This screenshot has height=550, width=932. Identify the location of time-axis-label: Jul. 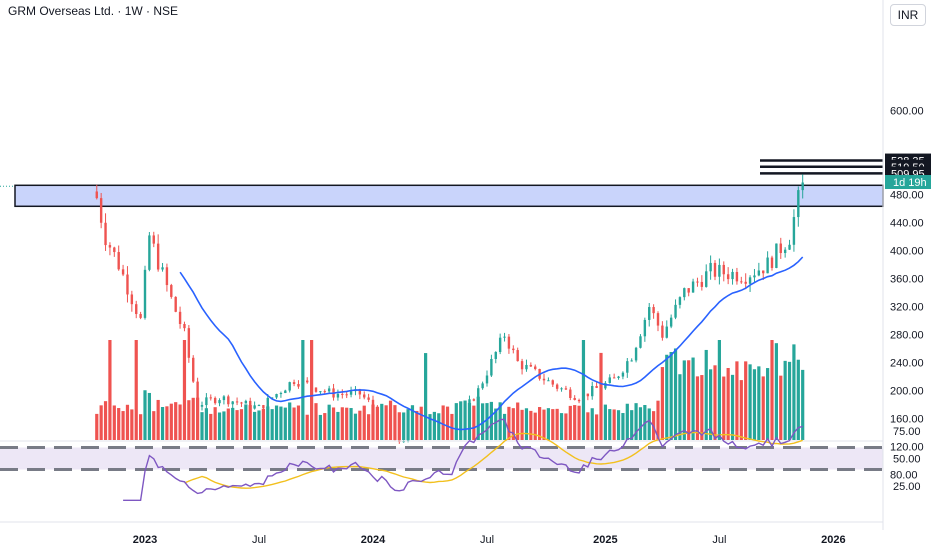
(719, 540).